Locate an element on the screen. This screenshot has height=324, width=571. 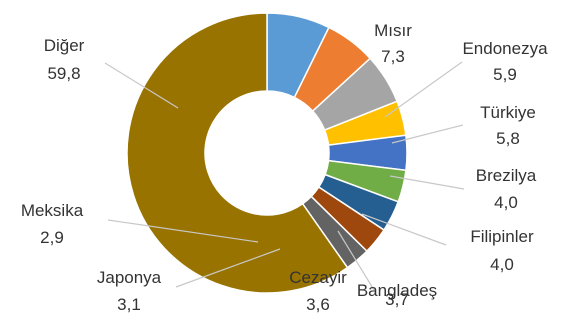
value-label: 5,9 is located at coordinates (505, 74).